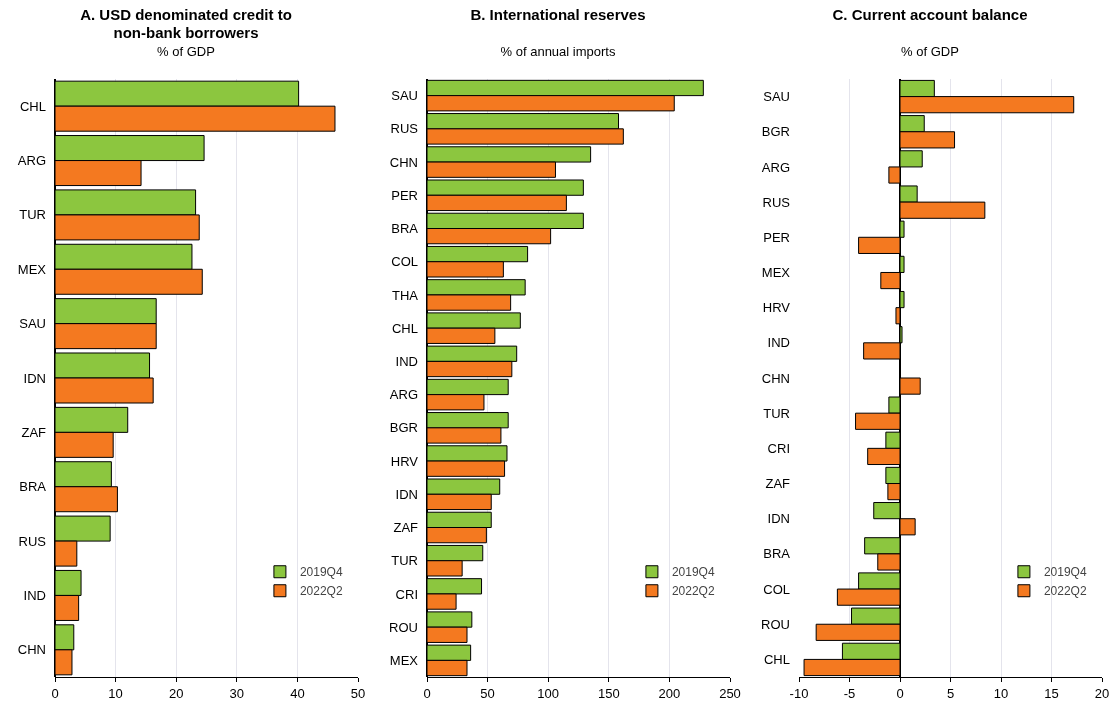 The image size is (1116, 707). I want to click on chart-title: C. Current account balance, so click(930, 15).